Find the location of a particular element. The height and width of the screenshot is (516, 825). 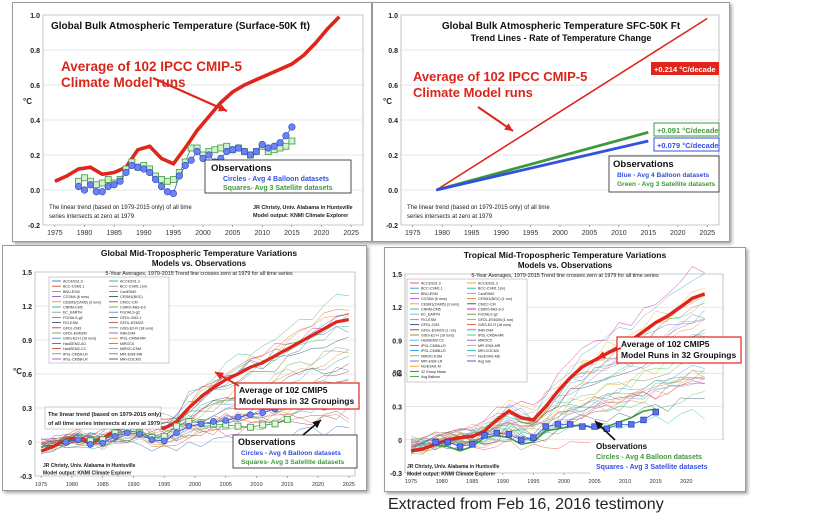

chart2-rate-balloon: +0.079 °C/decade is located at coordinates (688, 145).